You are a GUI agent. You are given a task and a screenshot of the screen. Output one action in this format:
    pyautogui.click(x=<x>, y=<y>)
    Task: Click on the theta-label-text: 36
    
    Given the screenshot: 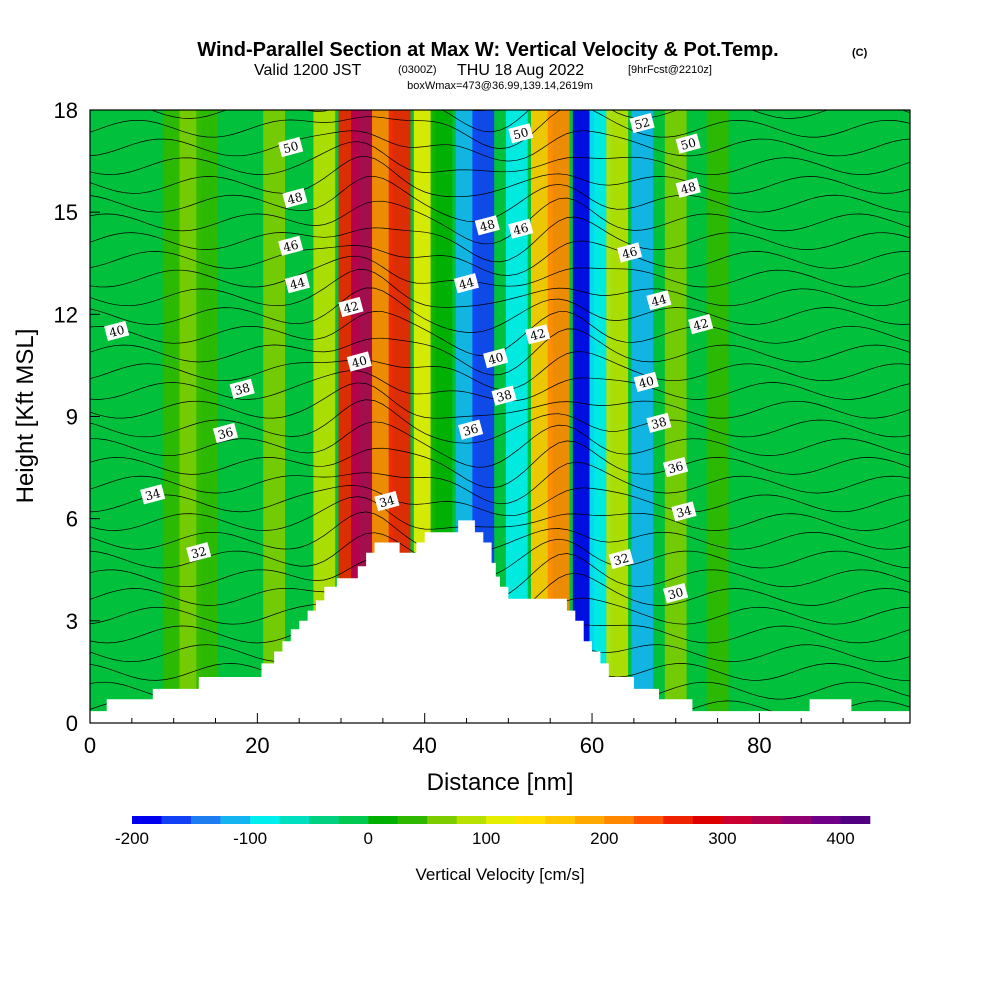 What is the action you would take?
    pyautogui.click(x=676, y=467)
    